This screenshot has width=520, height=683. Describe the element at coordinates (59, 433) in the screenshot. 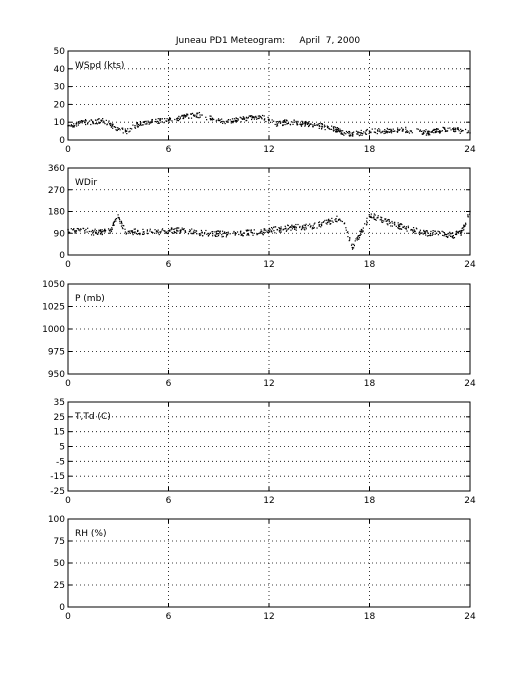

I see `y-tick-label: 15` at that location.